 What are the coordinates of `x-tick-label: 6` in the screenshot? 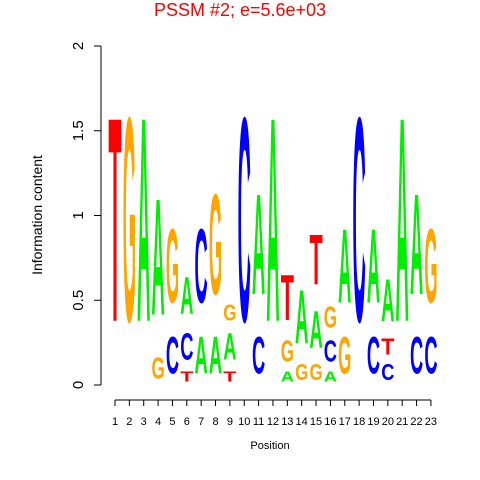 It's located at (187, 422).